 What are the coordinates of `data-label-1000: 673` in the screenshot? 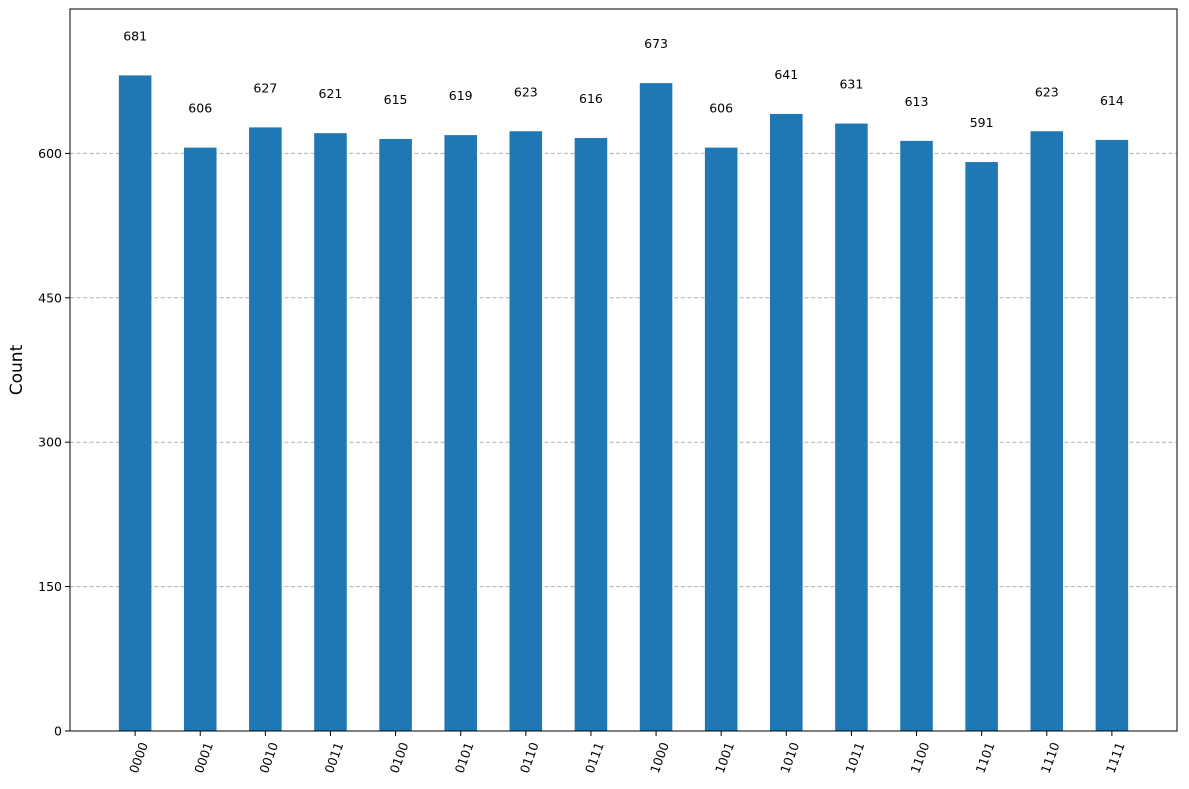 It's located at (656, 43).